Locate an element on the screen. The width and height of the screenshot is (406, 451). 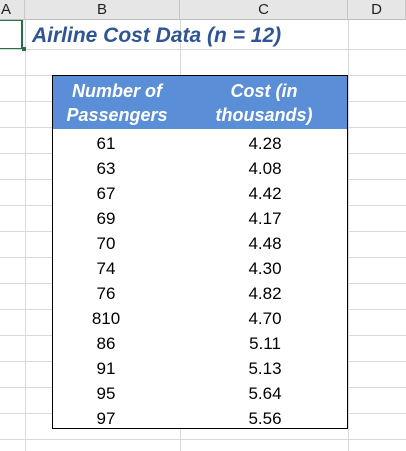
passengers-cell: 70 is located at coordinates (106, 243).